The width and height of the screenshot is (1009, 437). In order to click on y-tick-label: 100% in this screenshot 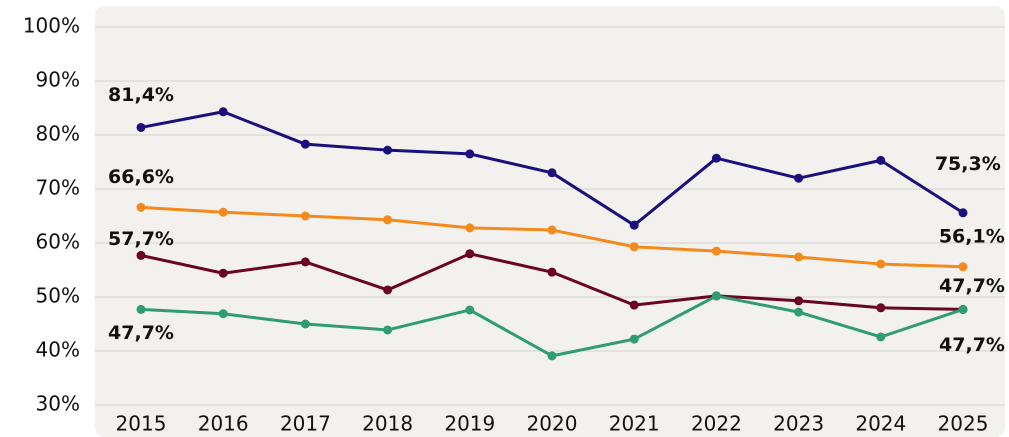, I will do `click(51, 26)`.